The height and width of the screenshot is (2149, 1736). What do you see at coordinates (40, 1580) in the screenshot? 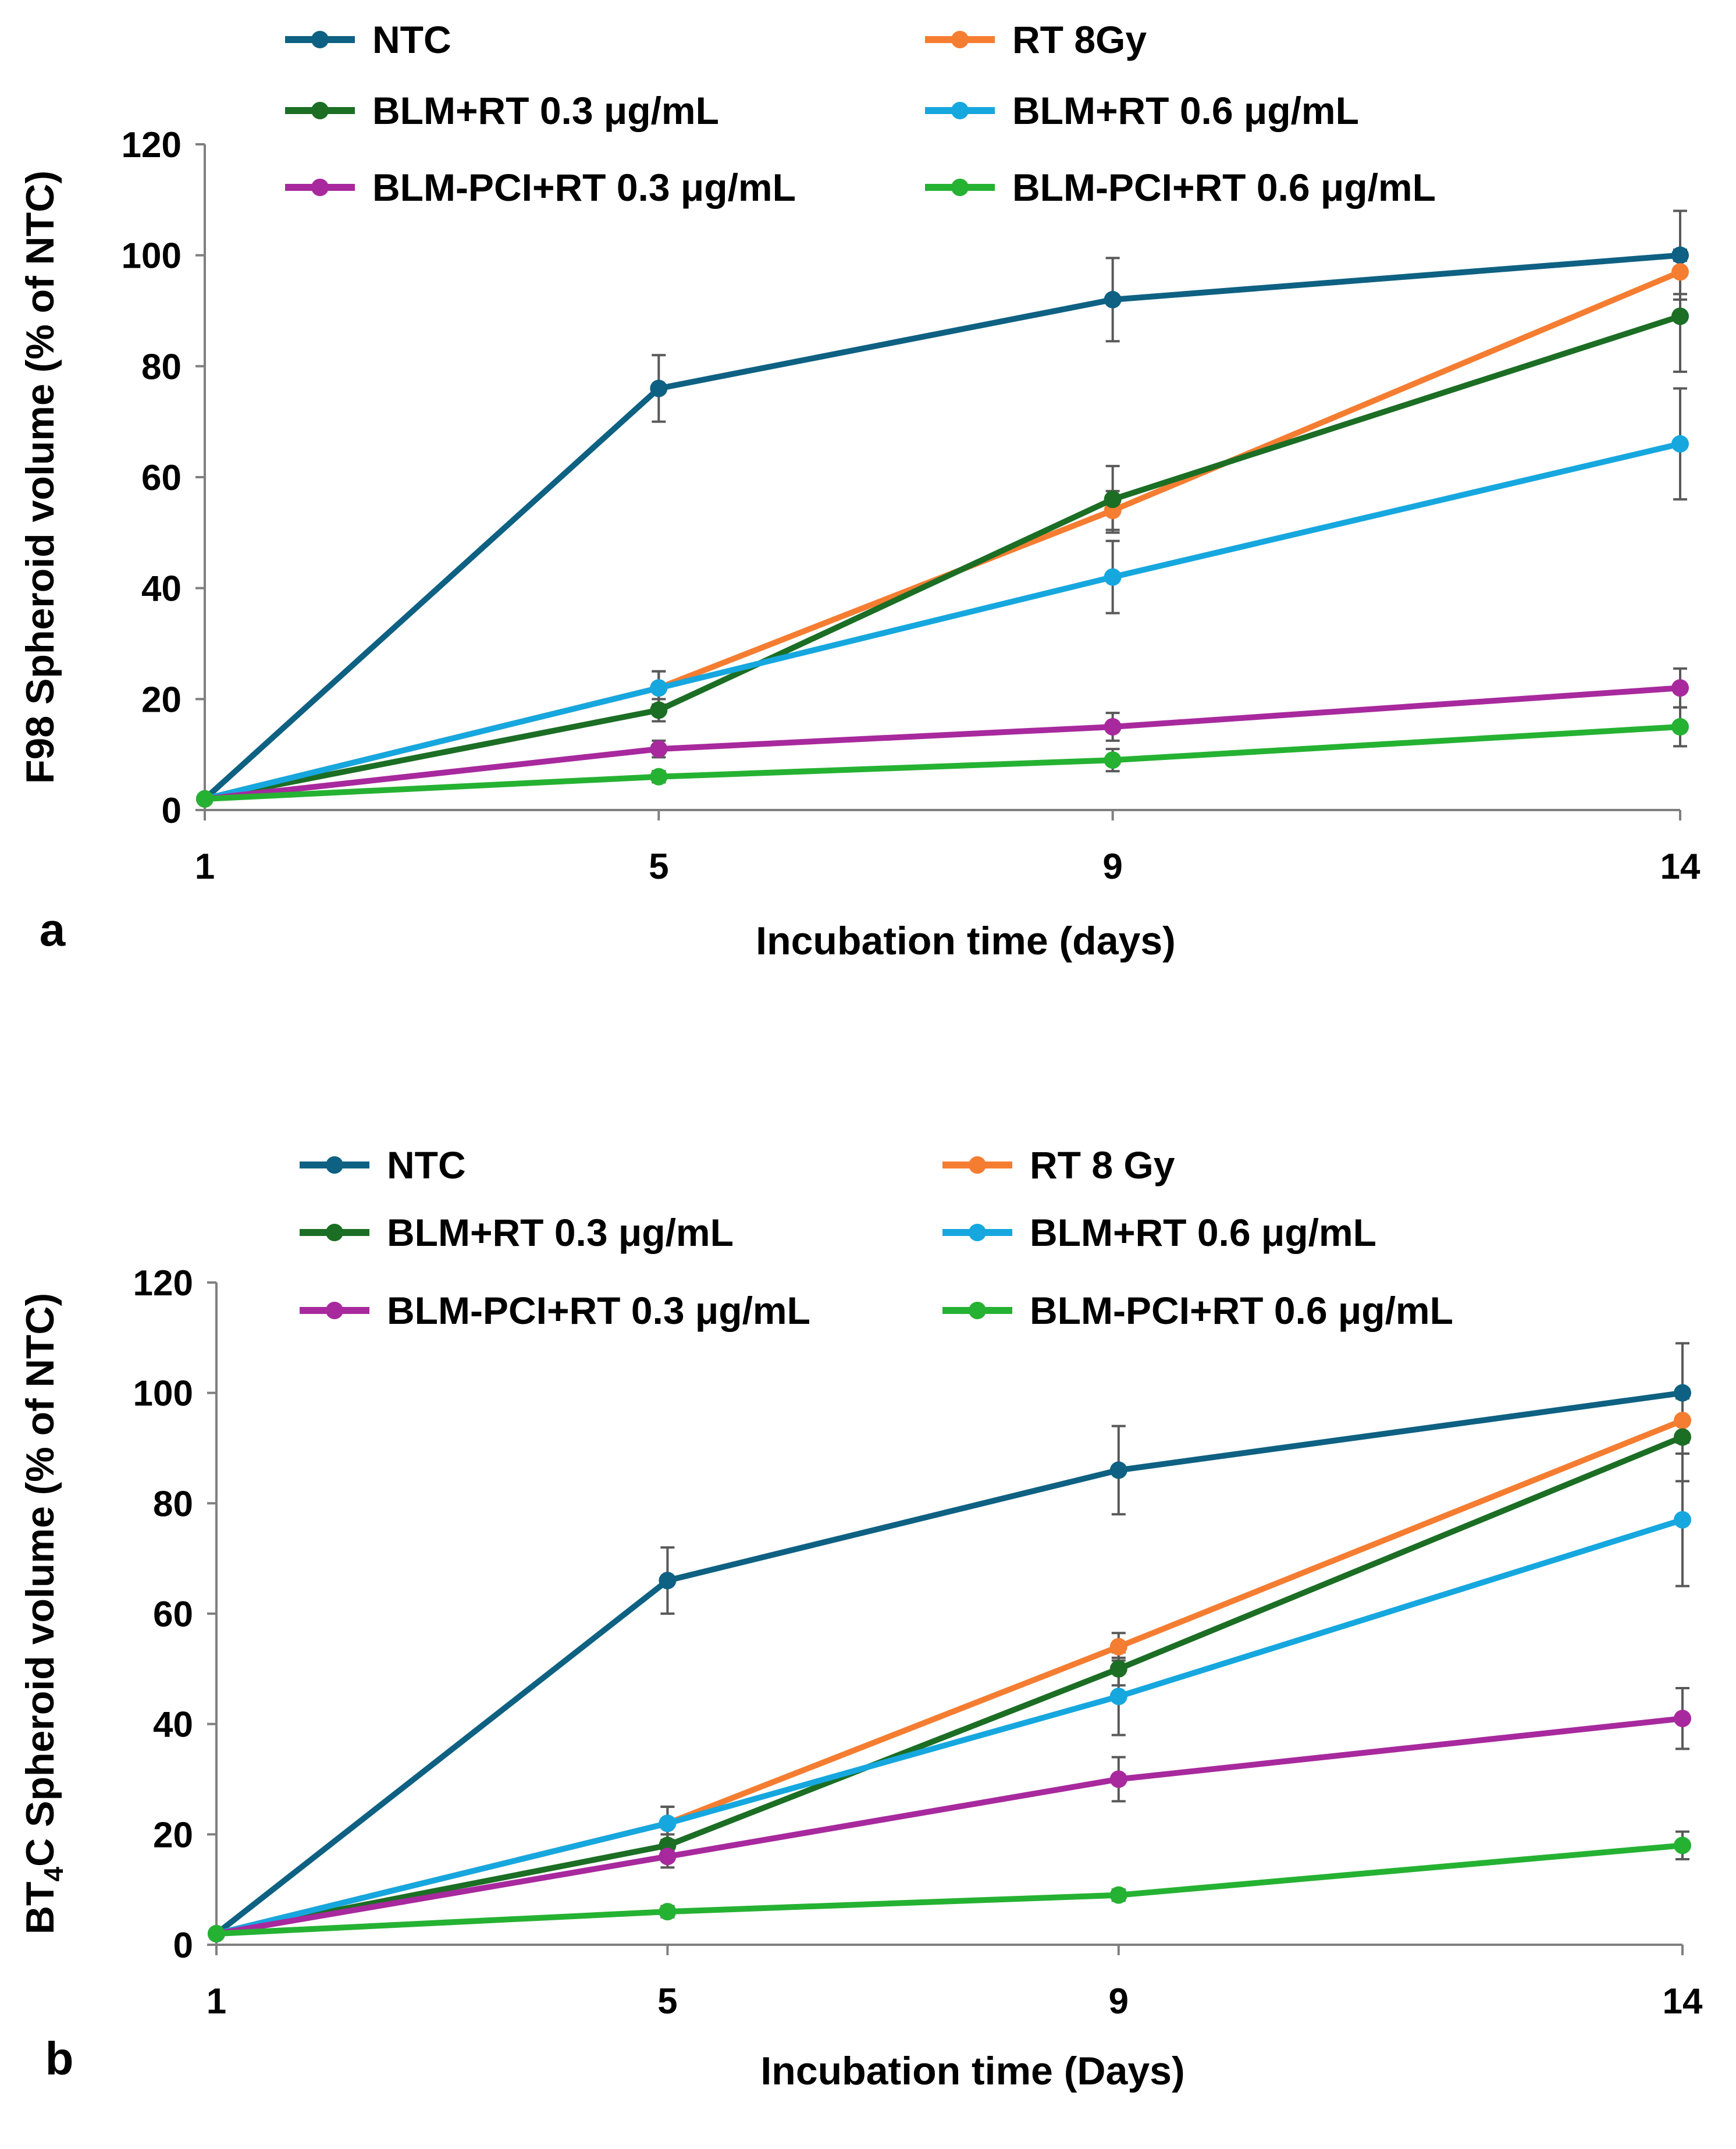
I see `y-axis-title-text-rest: C Spheroid volume (% of NTC)` at bounding box center [40, 1580].